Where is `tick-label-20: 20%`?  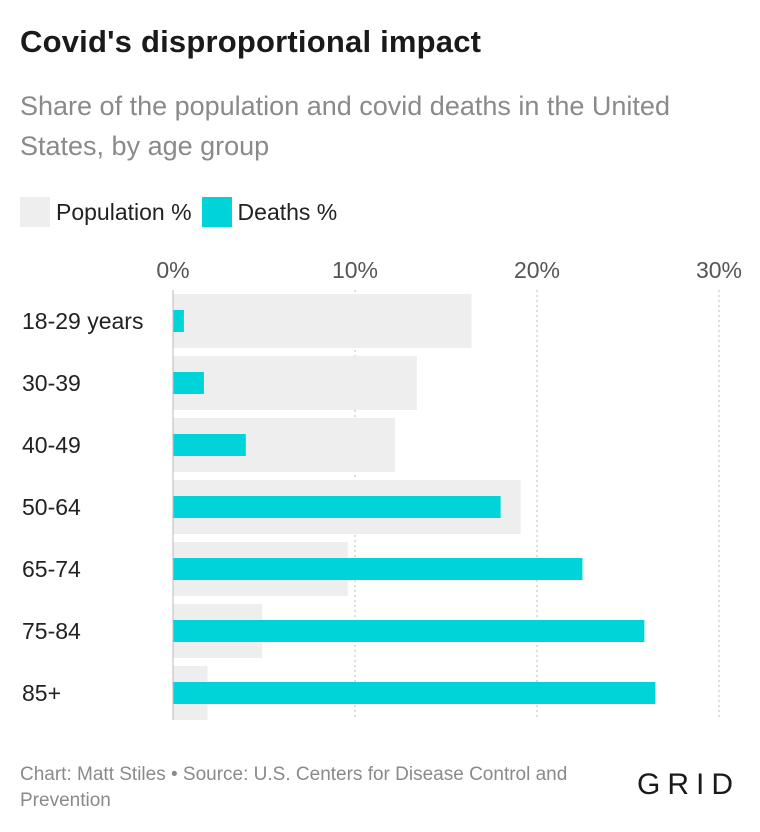 tick-label-20: 20% is located at coordinates (537, 270).